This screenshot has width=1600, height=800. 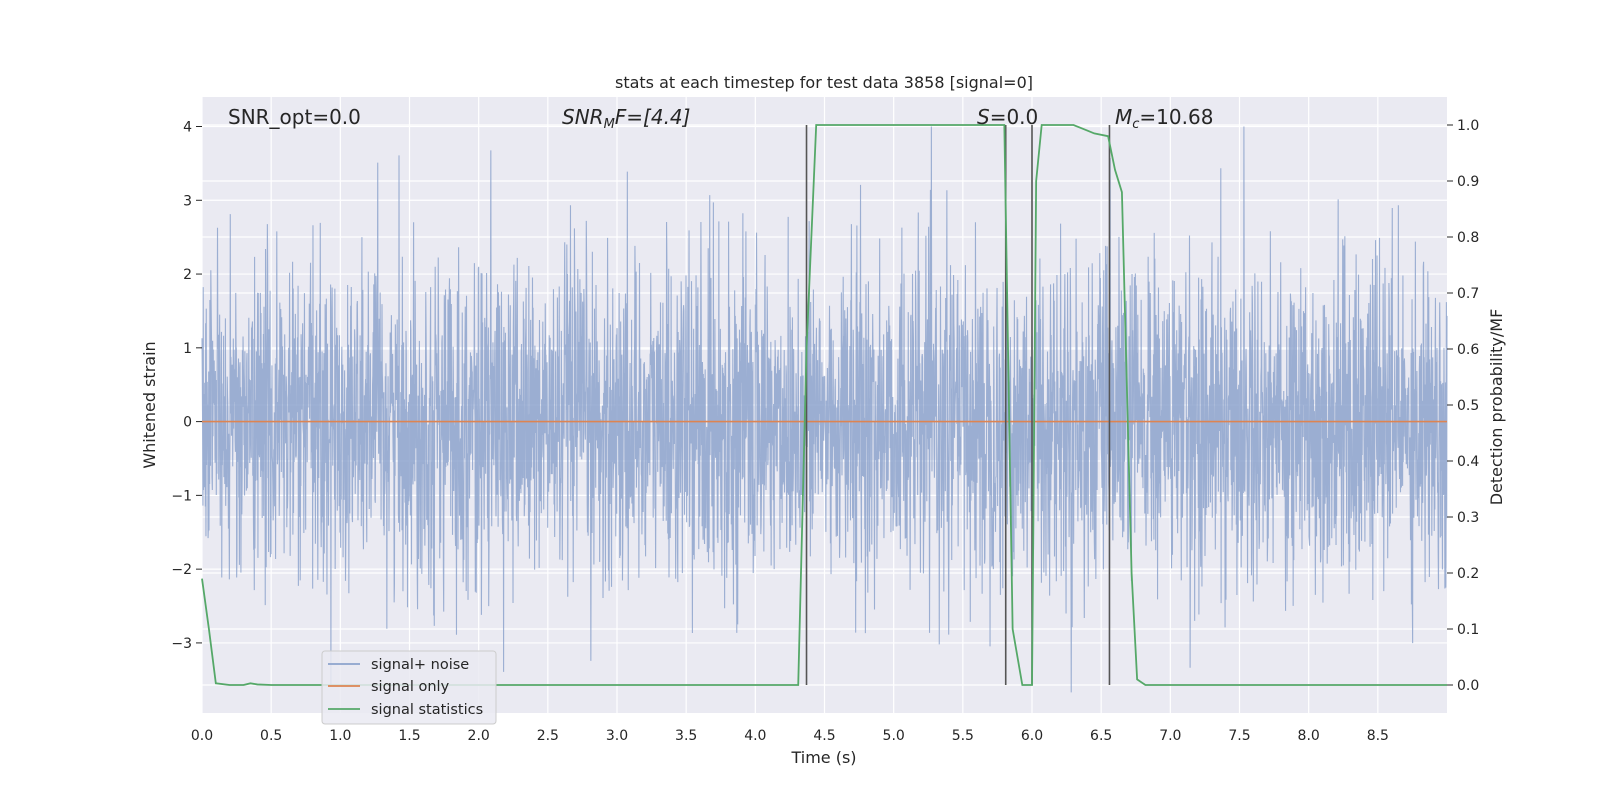 What do you see at coordinates (609, 124) in the screenshot?
I see `annotation-snr-mf-sub: M` at bounding box center [609, 124].